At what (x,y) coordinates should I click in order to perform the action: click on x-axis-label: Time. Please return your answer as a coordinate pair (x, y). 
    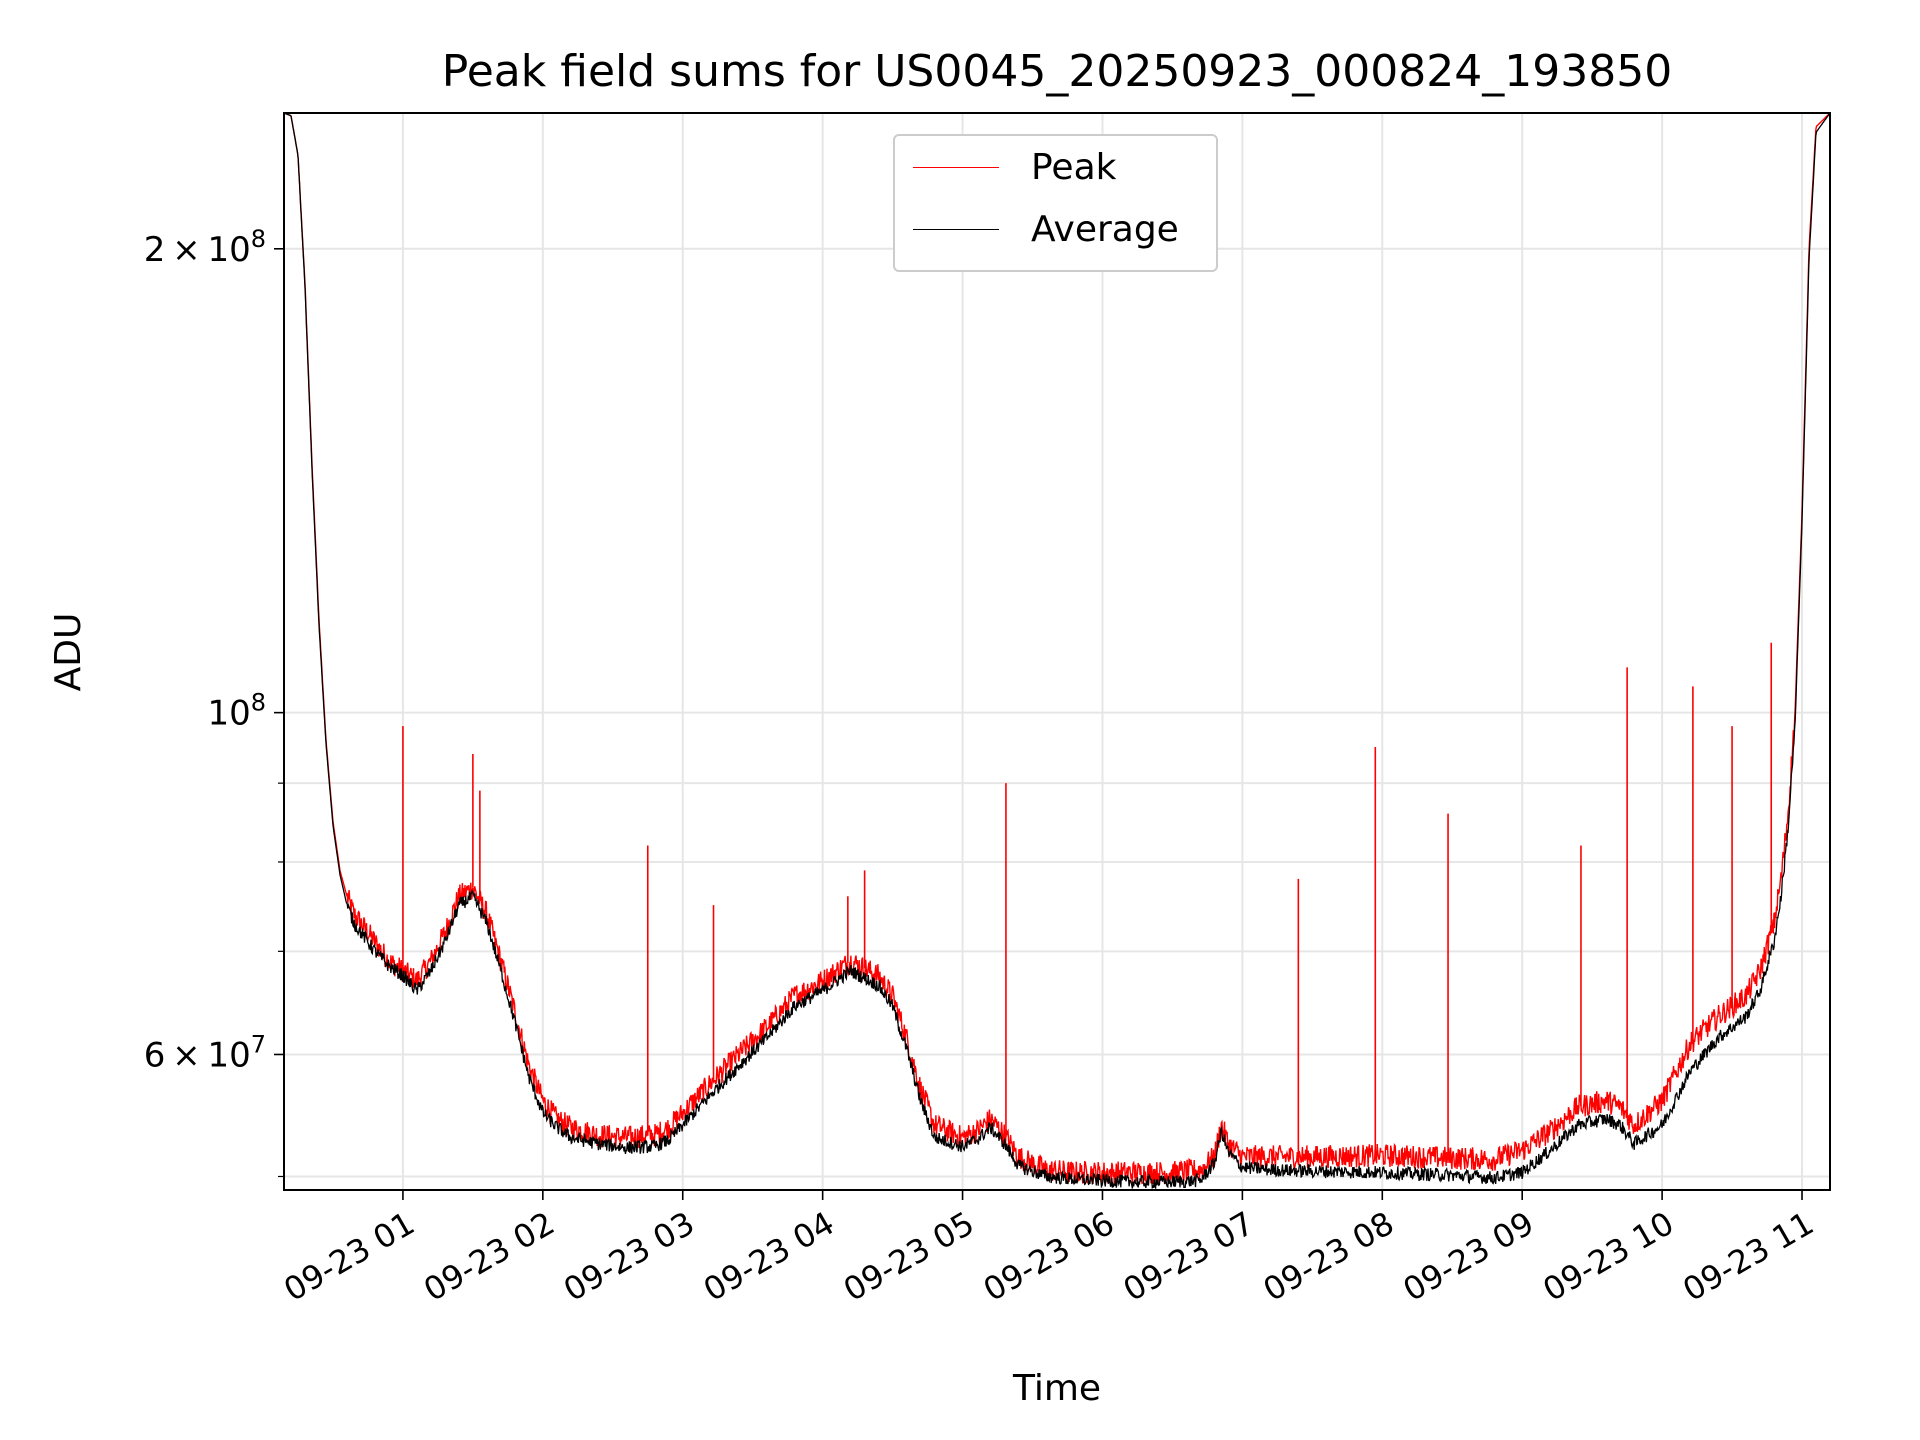
    Looking at the image, I should click on (1056, 1388).